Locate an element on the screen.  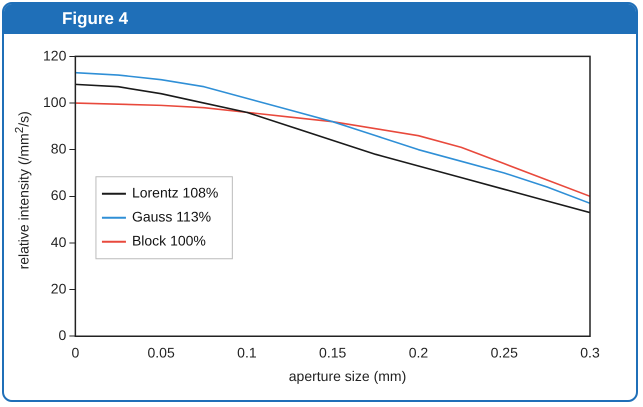
legend-label: Gauss 113% is located at coordinates (172, 216).